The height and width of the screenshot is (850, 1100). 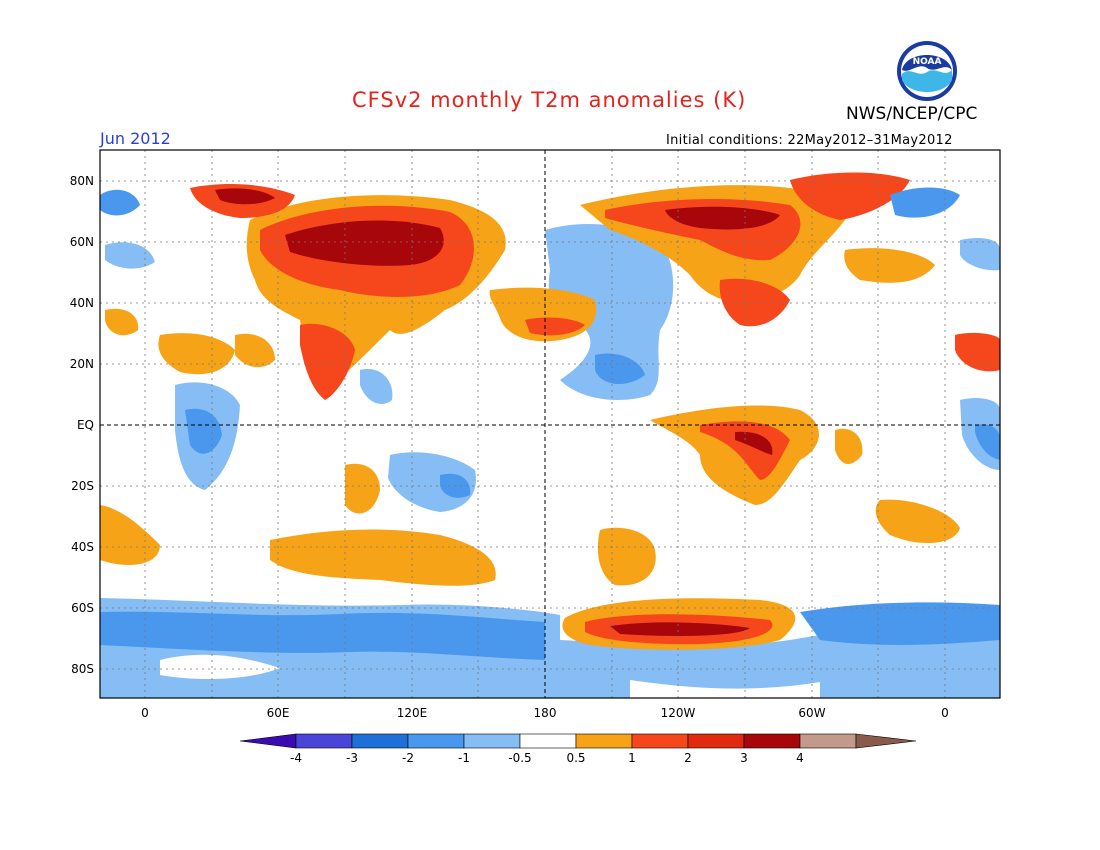 What do you see at coordinates (352, 758) in the screenshot?
I see `colorbar-label-minus-3: -3` at bounding box center [352, 758].